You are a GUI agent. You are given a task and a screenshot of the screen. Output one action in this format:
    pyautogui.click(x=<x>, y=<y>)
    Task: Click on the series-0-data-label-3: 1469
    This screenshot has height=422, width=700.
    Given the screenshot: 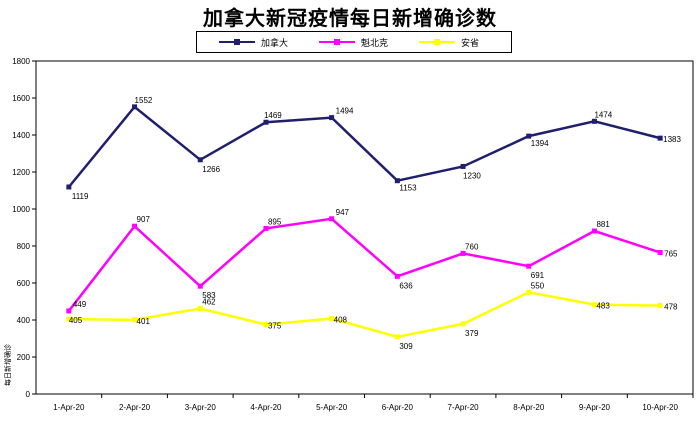 What is the action you would take?
    pyautogui.click(x=273, y=115)
    